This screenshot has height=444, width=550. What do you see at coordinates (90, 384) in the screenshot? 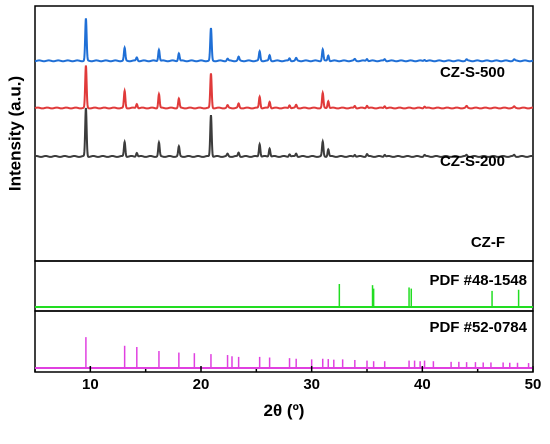
I see `x-tick-label: 10` at bounding box center [90, 384].